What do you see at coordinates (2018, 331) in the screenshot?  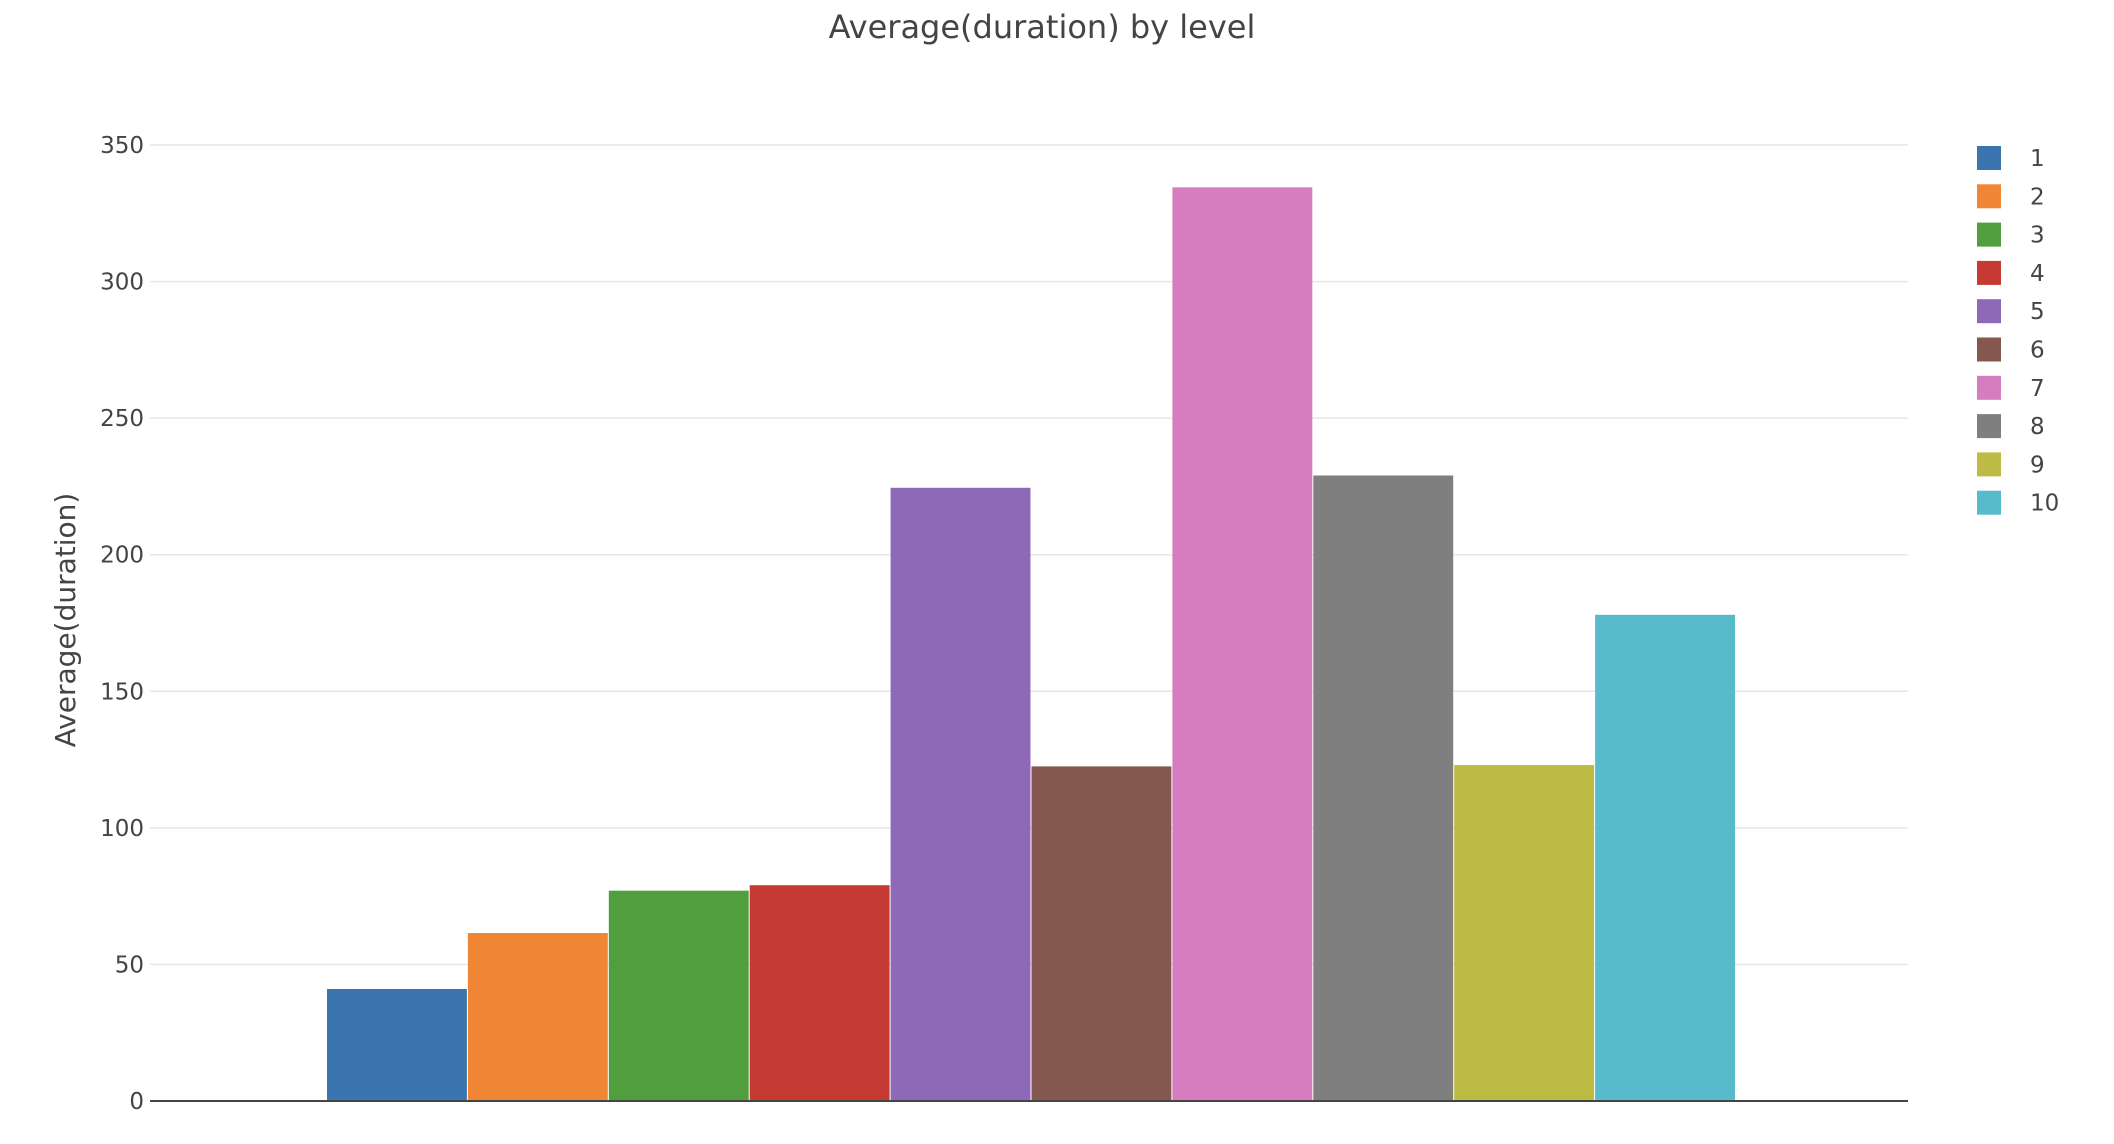 I see `legend: 1 2 3 4 5 6 7 8 9 10` at bounding box center [2018, 331].